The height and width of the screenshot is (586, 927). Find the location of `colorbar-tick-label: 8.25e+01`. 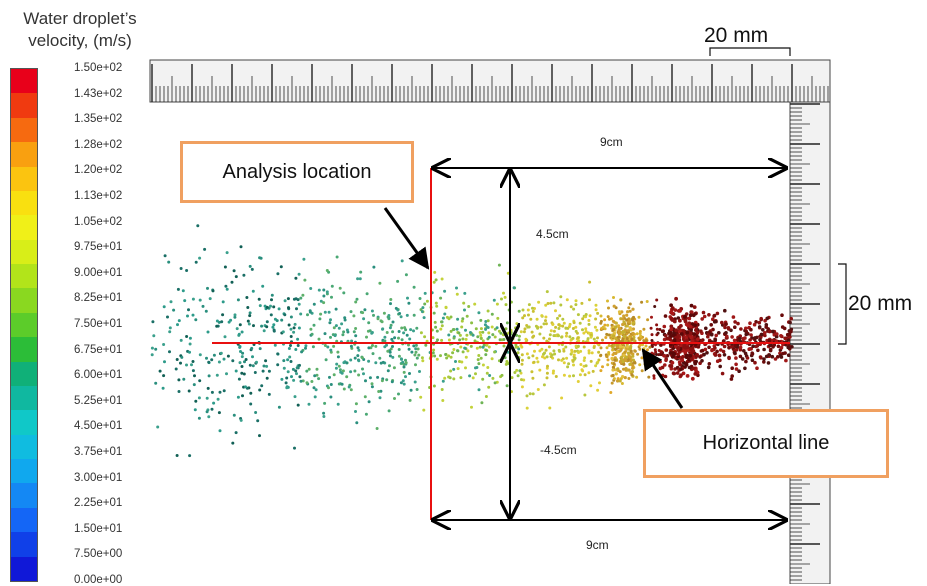

colorbar-tick-label: 8.25e+01 is located at coordinates (98, 298).